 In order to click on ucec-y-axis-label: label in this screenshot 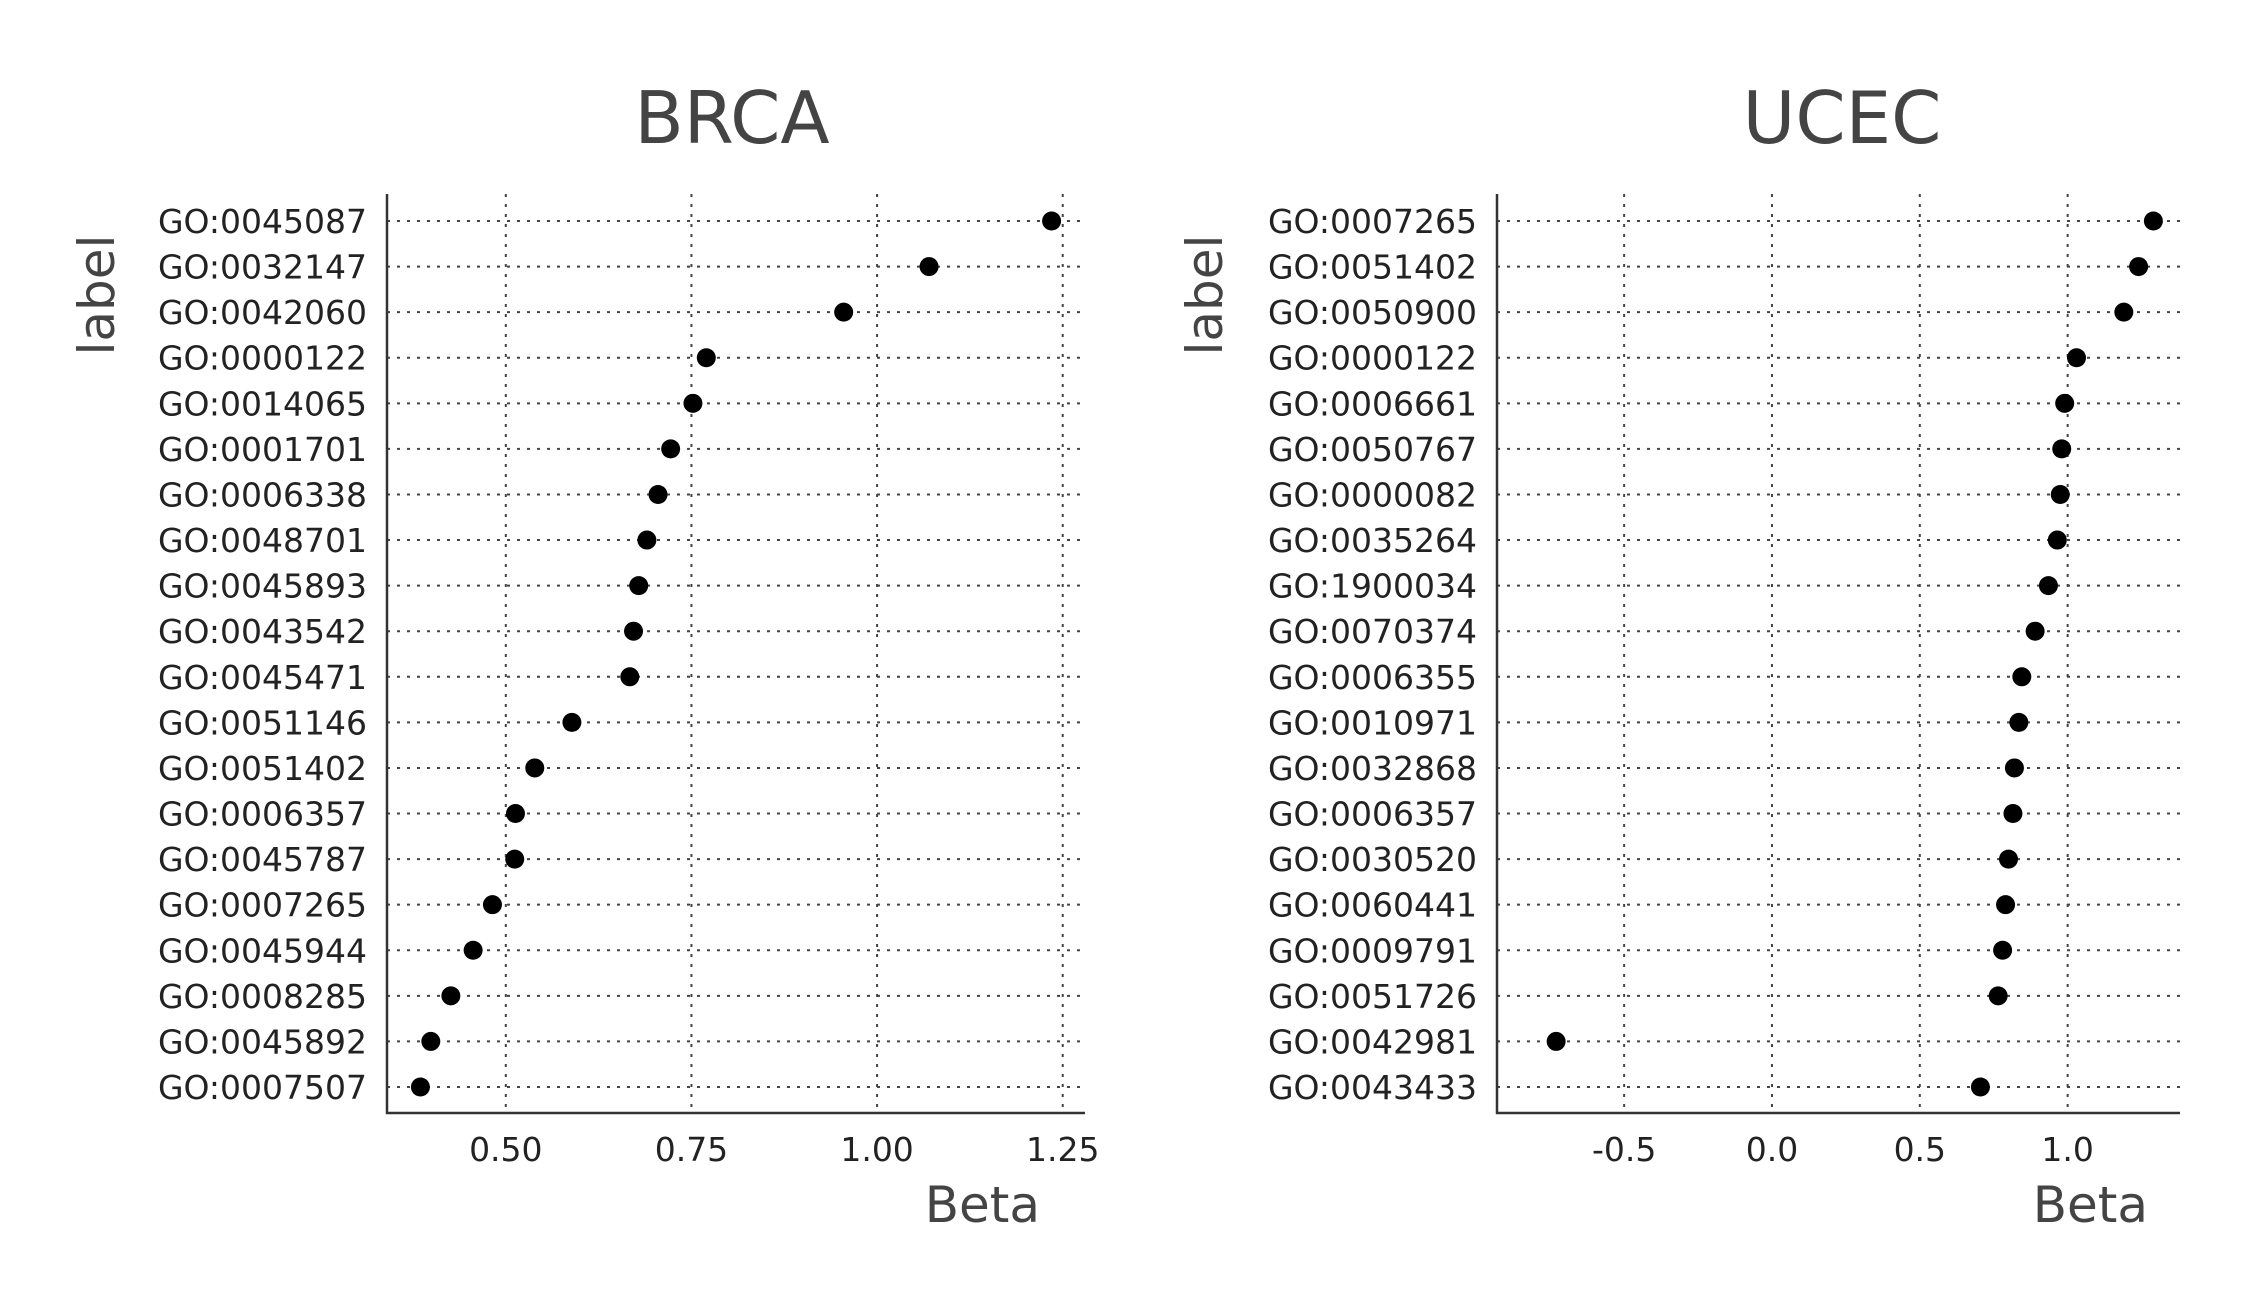, I will do `click(1205, 295)`.